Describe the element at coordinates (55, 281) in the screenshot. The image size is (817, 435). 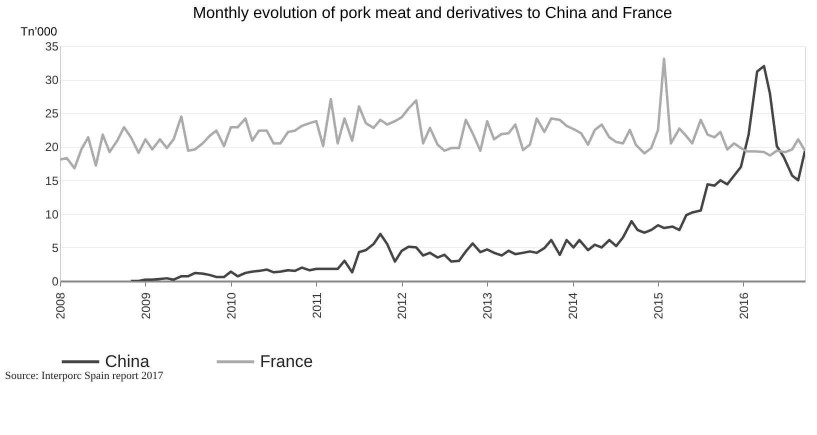
I see `y-tick-label: 0` at that location.